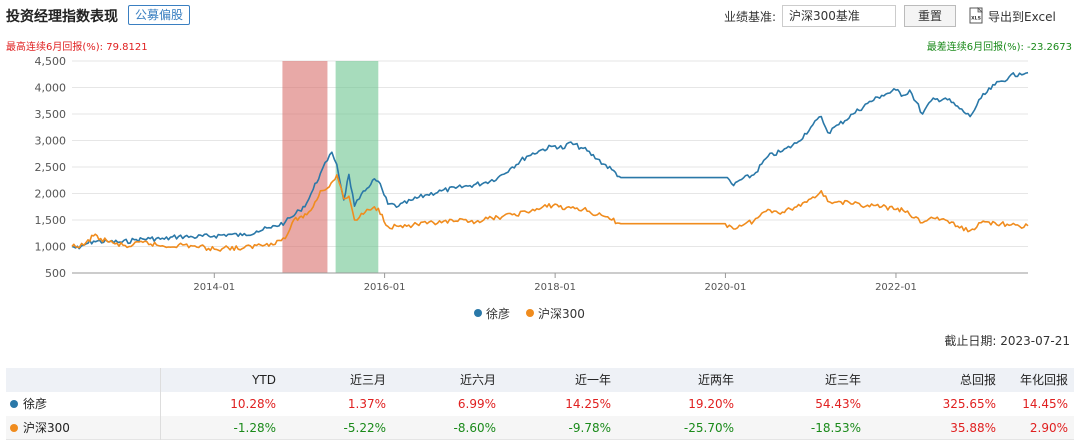  Describe the element at coordinates (366, 404) in the screenshot. I see `cell-3m: 1.37%` at that location.